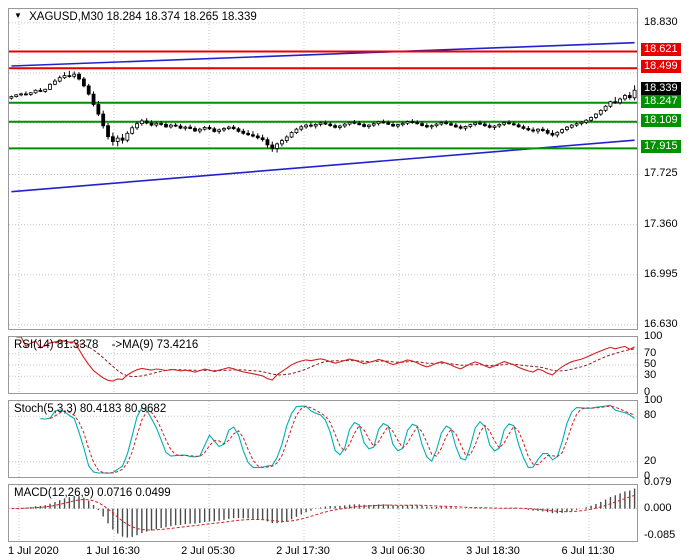  I want to click on rsi-chart, so click(323, 365).